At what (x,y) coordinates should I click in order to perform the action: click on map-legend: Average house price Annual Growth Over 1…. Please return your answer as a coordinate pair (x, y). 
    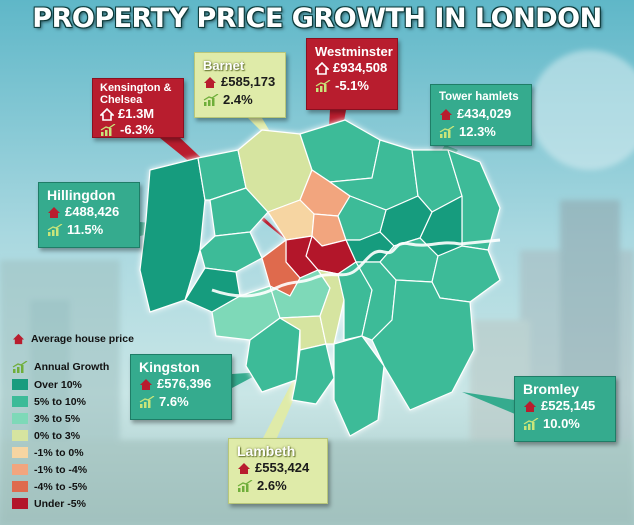
    Looking at the image, I should click on (77, 421).